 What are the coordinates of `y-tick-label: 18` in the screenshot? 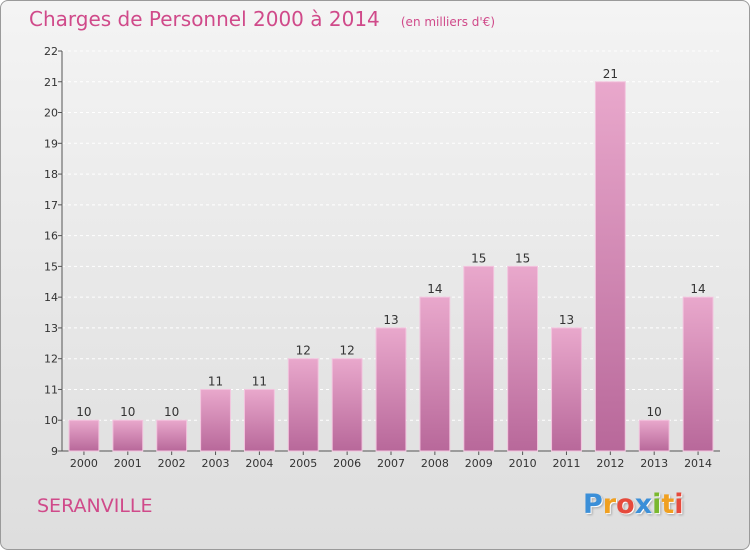 It's located at (51, 174).